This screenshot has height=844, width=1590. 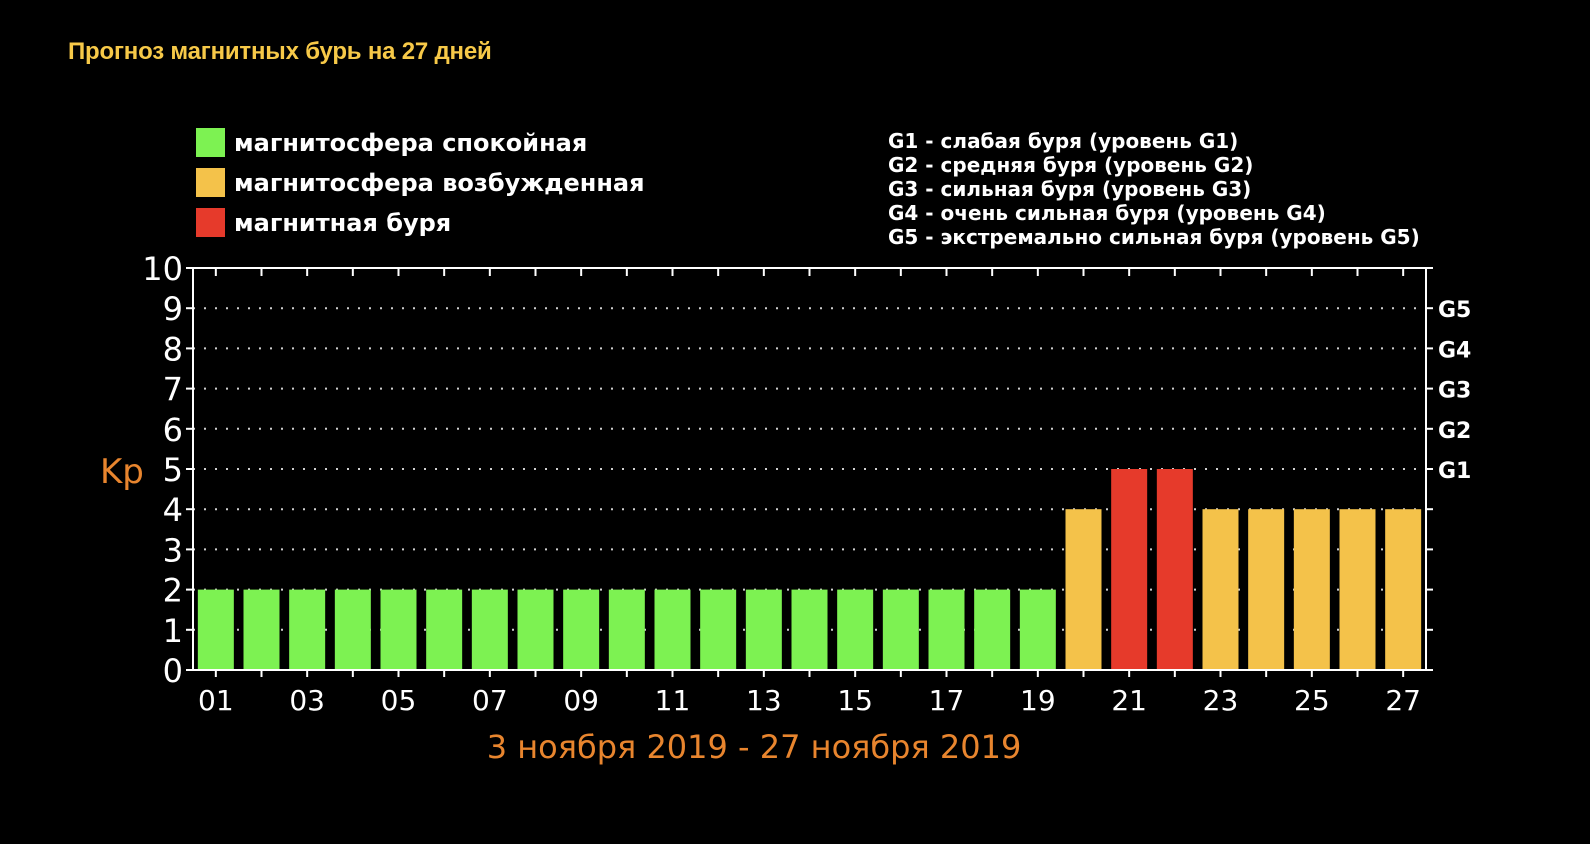 I want to click on legend-label-active: магнитосфера возбужденная, so click(x=439, y=183).